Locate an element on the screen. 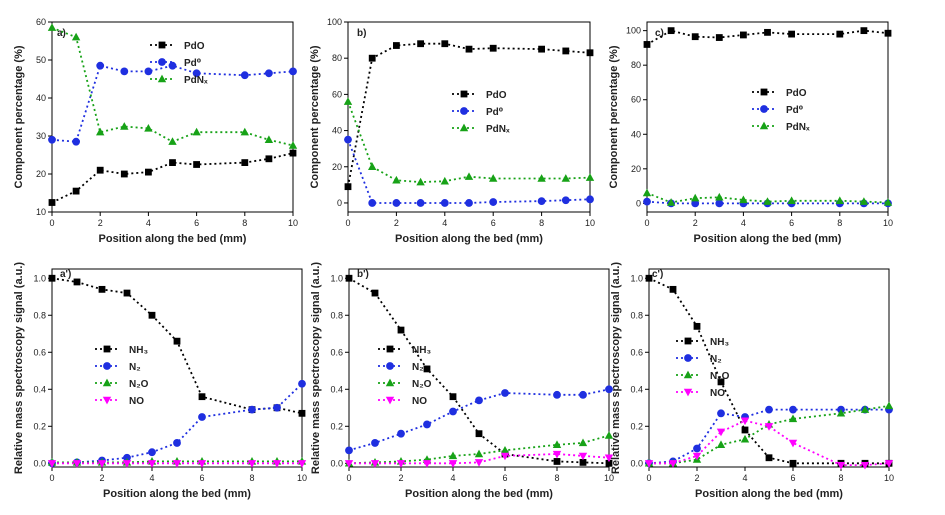 This screenshot has height=515, width=945. y-tick-label: 0.8 is located at coordinates (39, 315).